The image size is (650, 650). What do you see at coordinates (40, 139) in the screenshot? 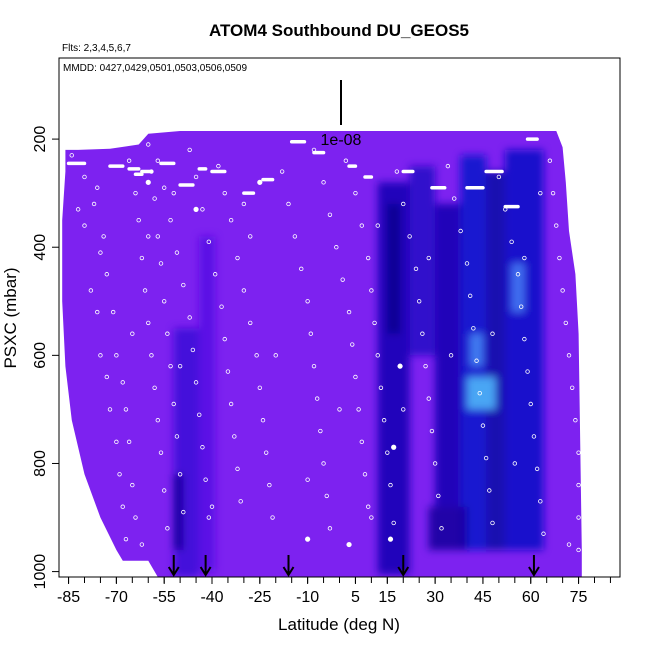
I see `y-tick-label-0: 200` at bounding box center [40, 139].